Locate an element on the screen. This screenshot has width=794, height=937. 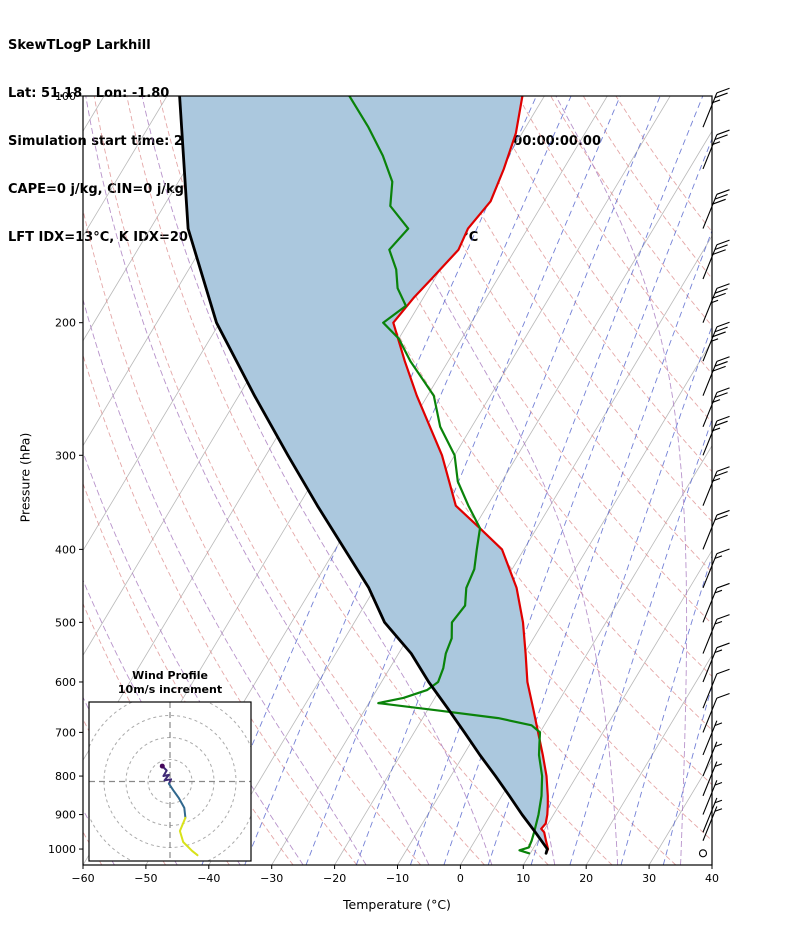
x-tick-label: −20 is located at coordinates (334, 878).